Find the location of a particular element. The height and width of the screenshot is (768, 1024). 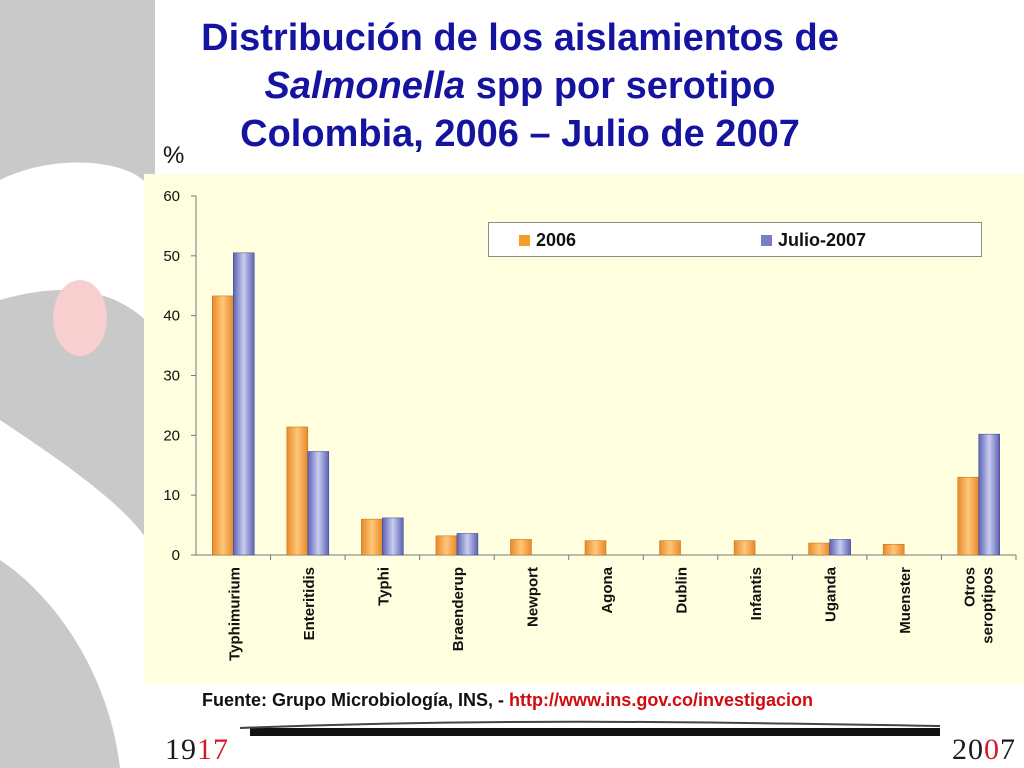

bar-Julio-2007-typhi is located at coordinates (393, 536).